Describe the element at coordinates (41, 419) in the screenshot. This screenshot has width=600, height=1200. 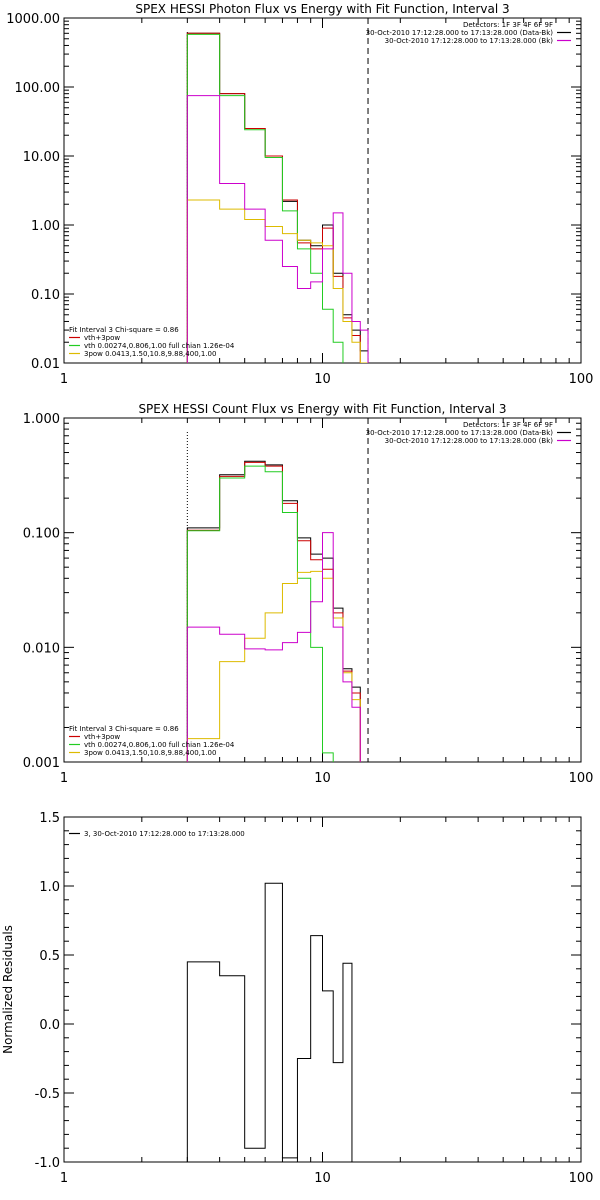
I see `y-tick-label: 1.000` at that location.